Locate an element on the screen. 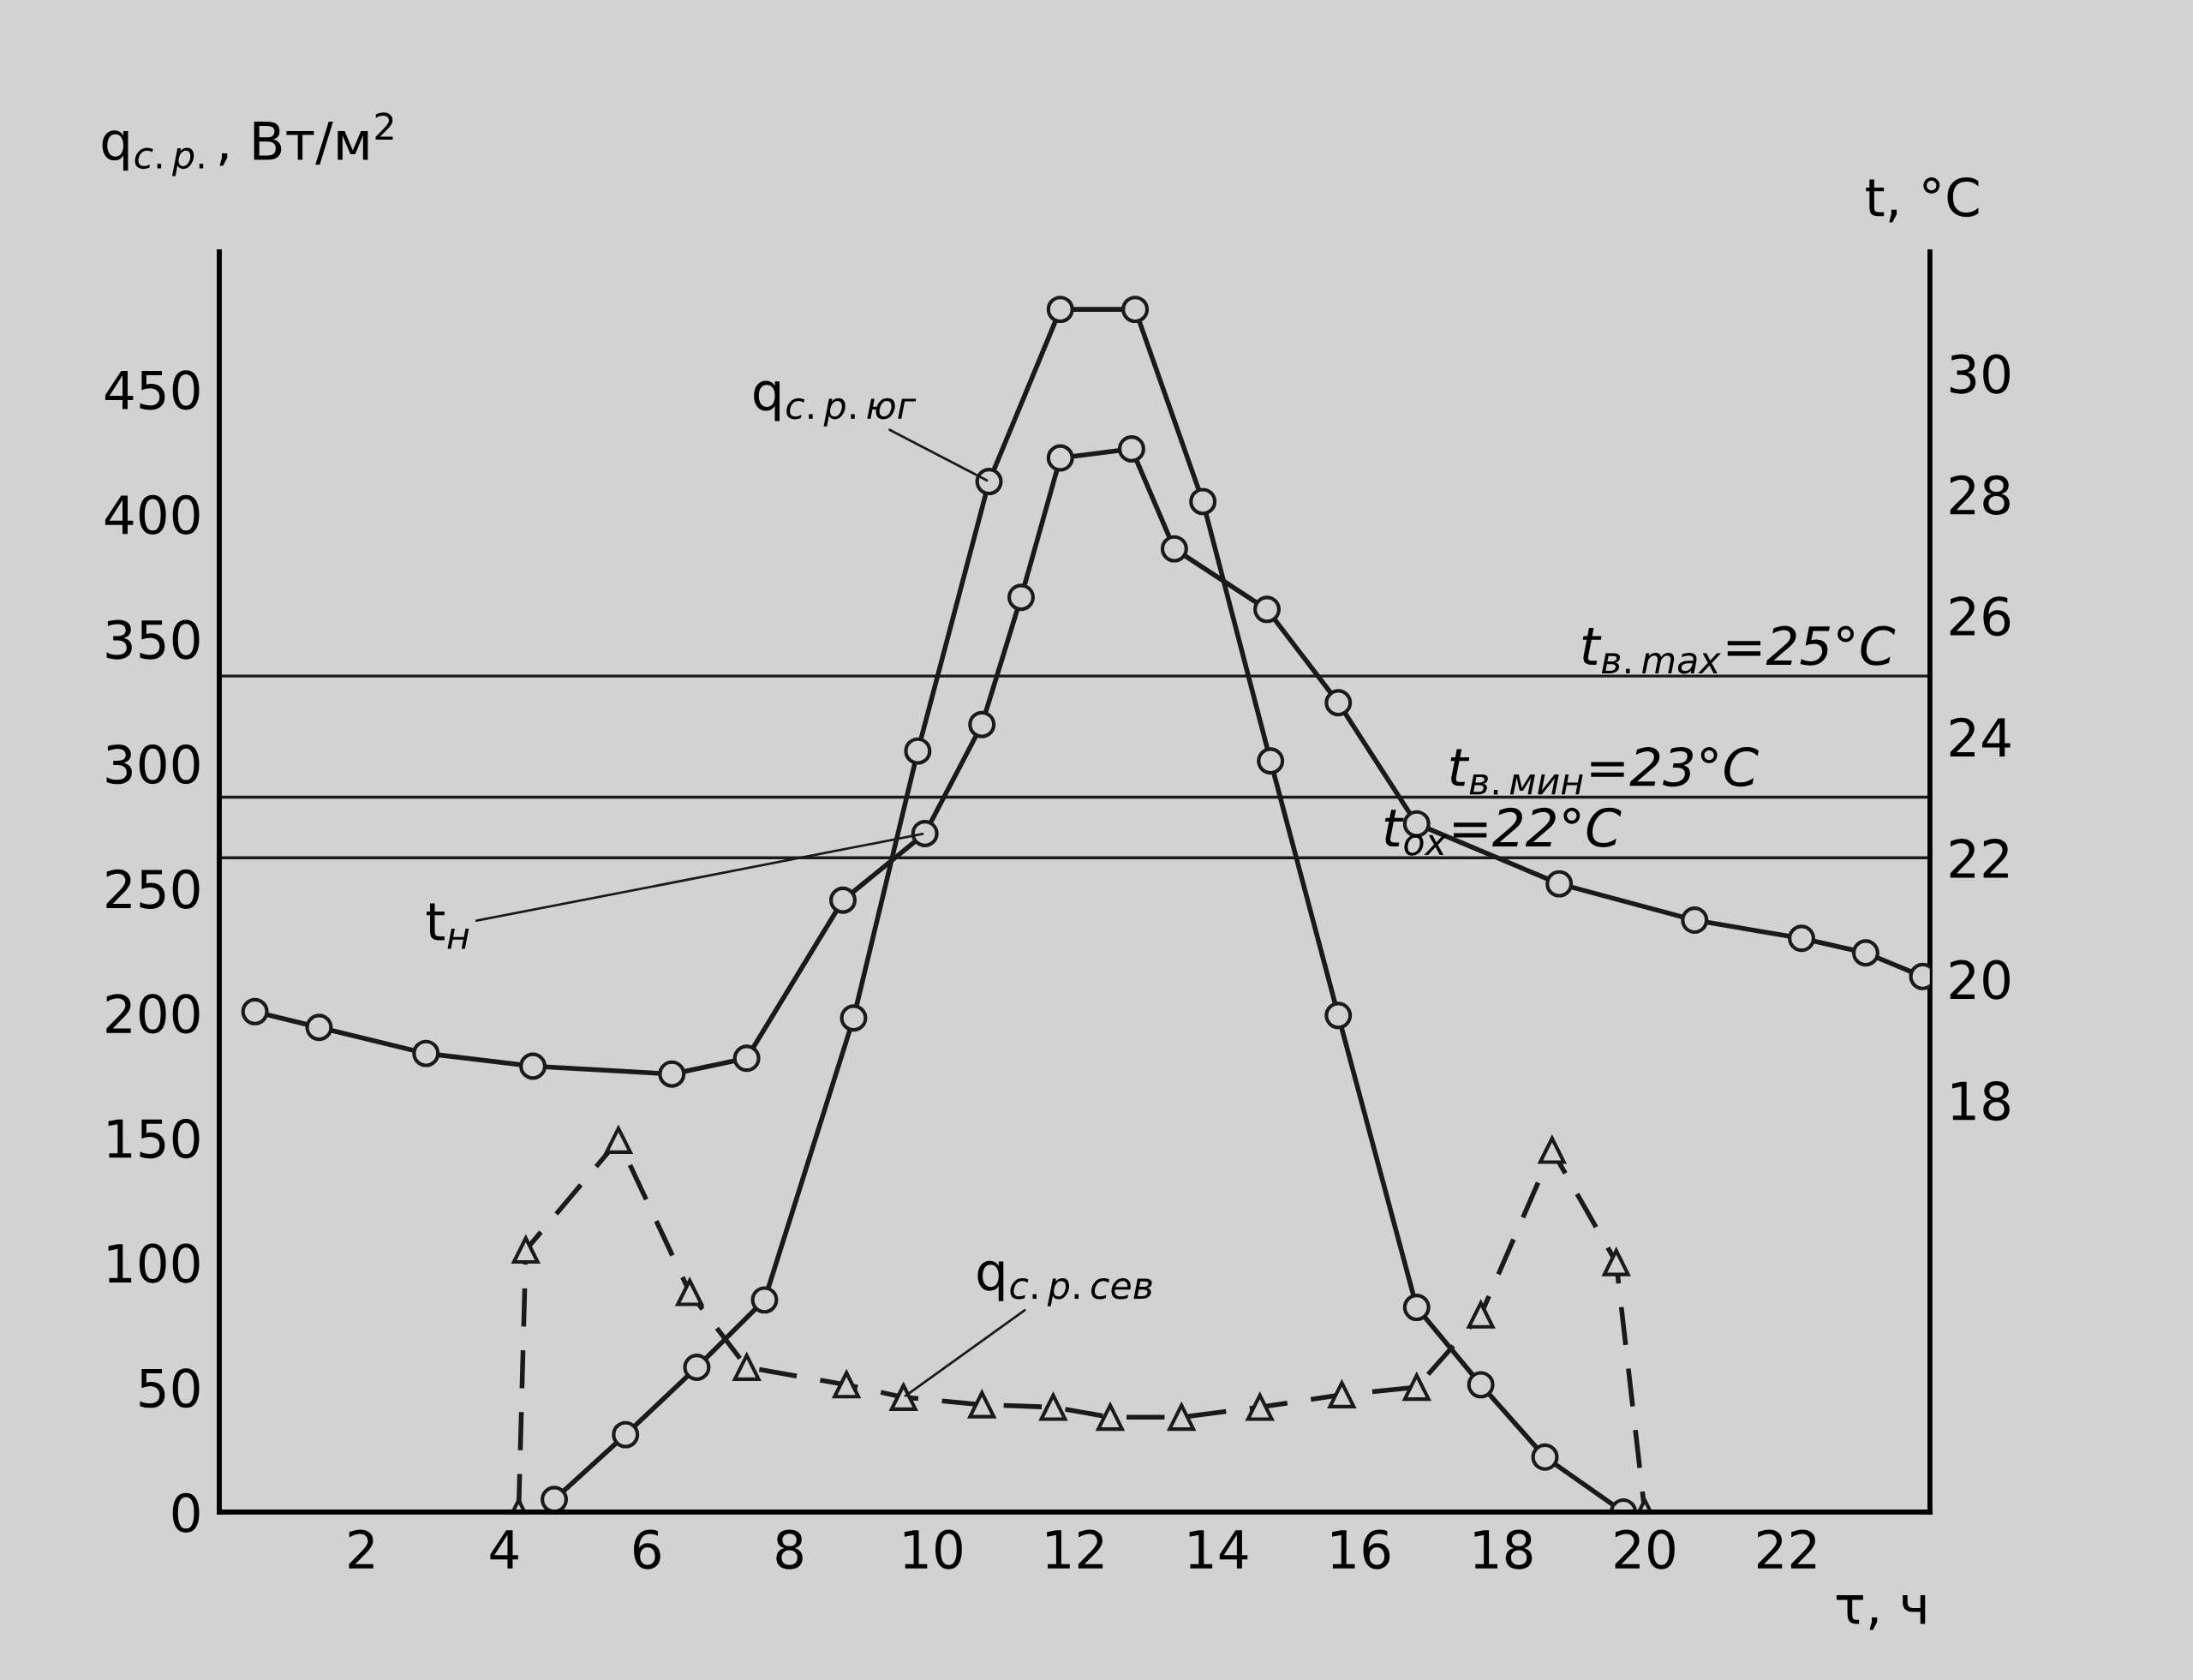  y-tick-label: 50 is located at coordinates (170, 1388).